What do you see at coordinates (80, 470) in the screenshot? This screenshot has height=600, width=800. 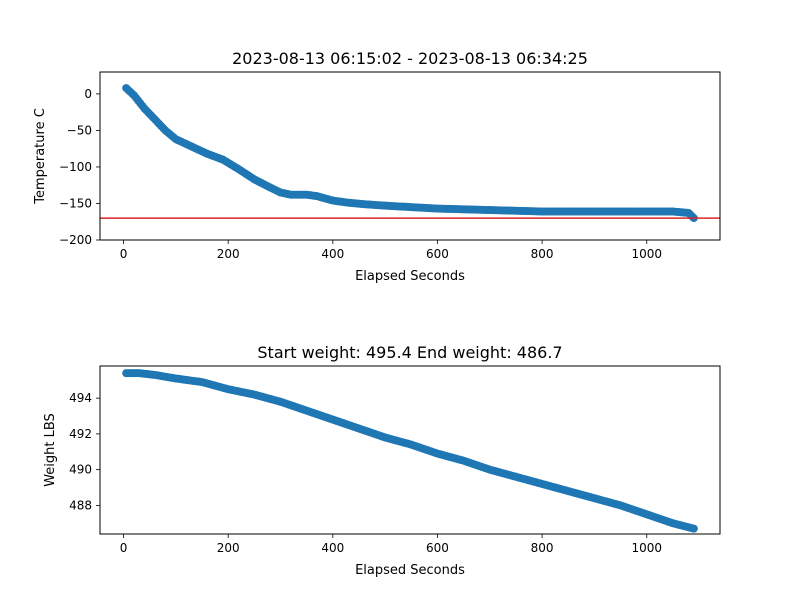 I see `weight-y-tick-label: 490` at bounding box center [80, 470].